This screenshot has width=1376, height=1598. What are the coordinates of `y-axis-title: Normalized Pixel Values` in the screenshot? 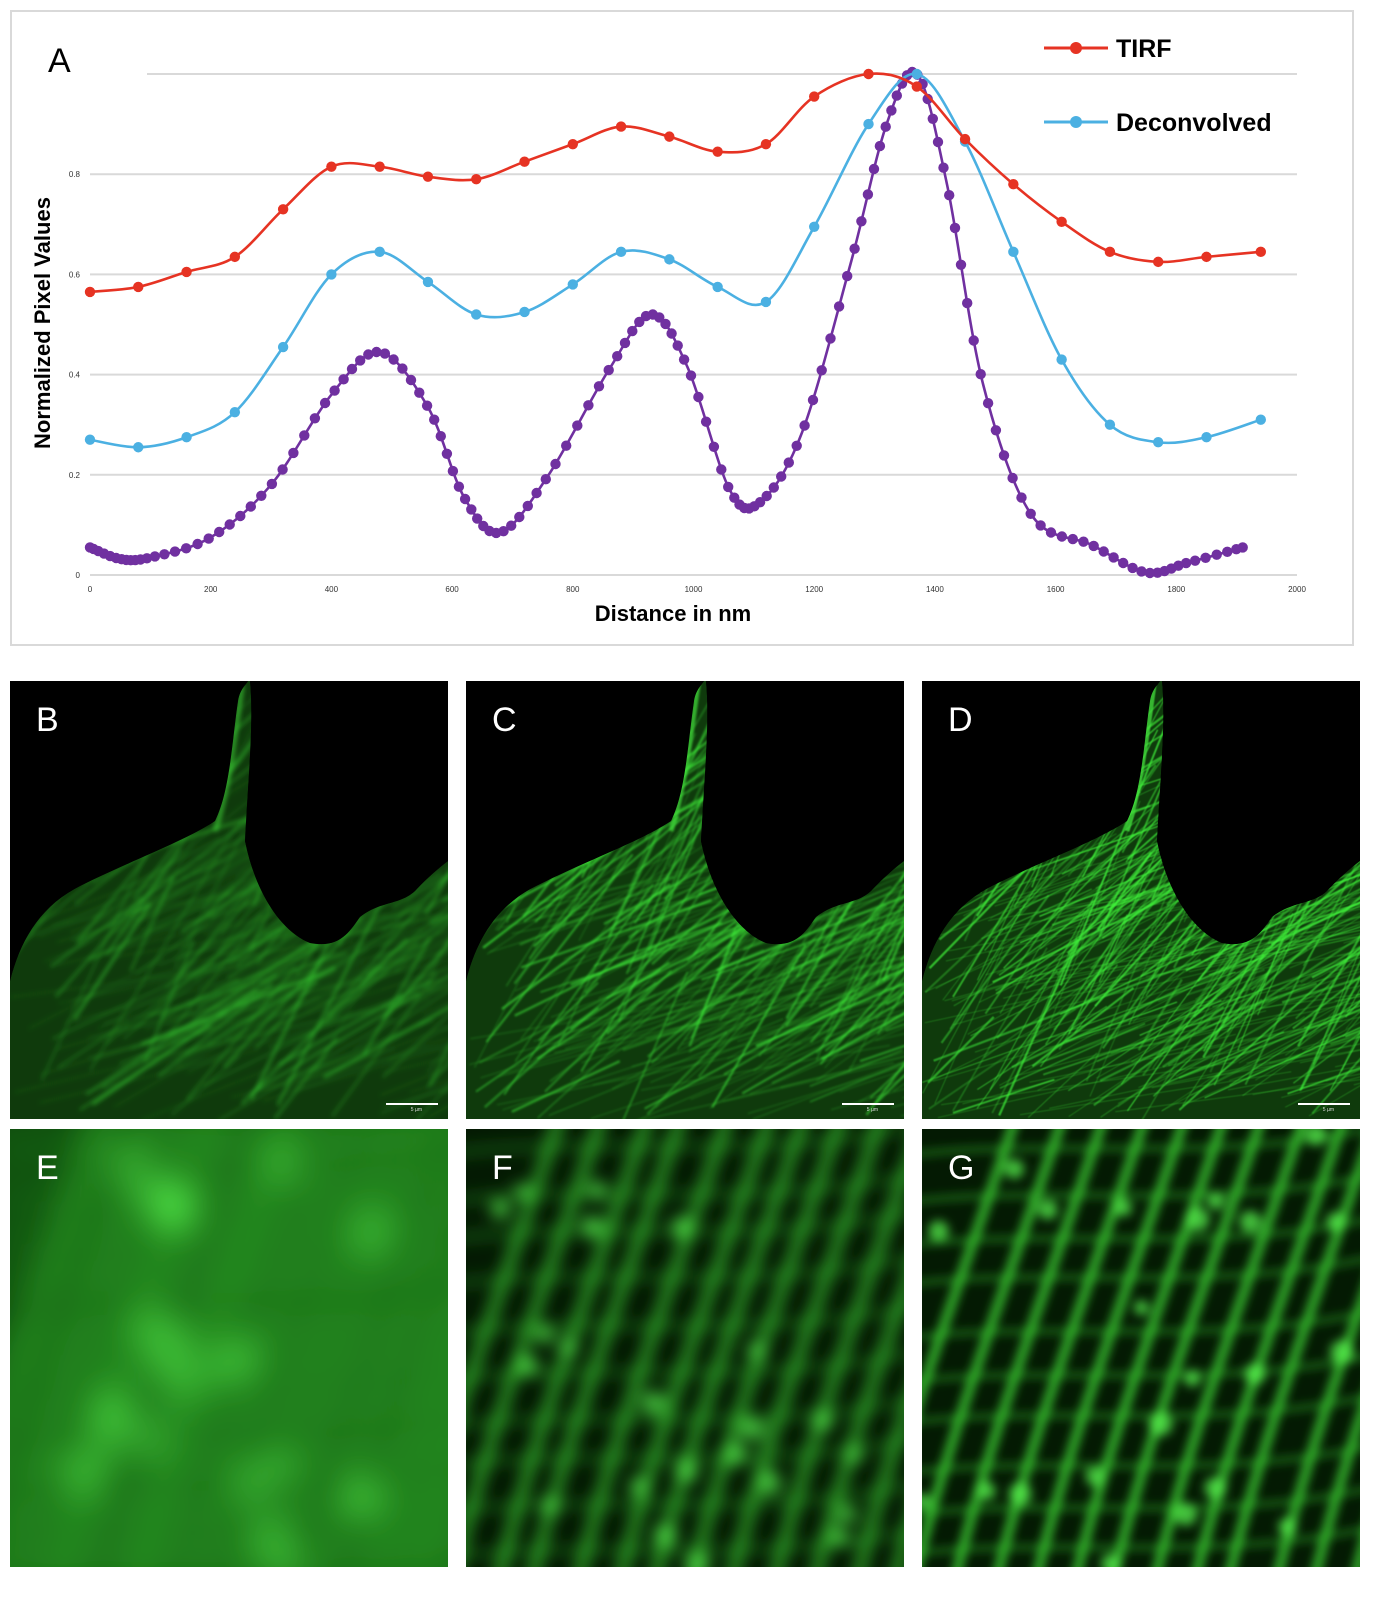 It's located at (42, 323).